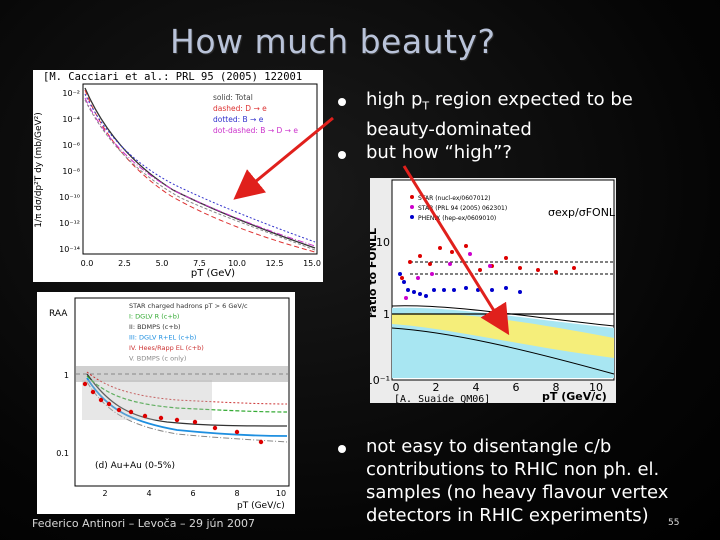  Describe the element at coordinates (71, 119) in the screenshot. I see `y-tick-label: 10⁻⁴` at that location.